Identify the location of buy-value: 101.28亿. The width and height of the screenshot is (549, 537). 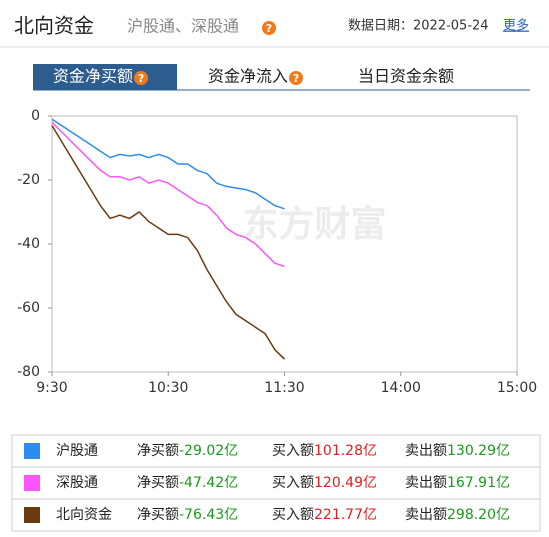
(345, 451).